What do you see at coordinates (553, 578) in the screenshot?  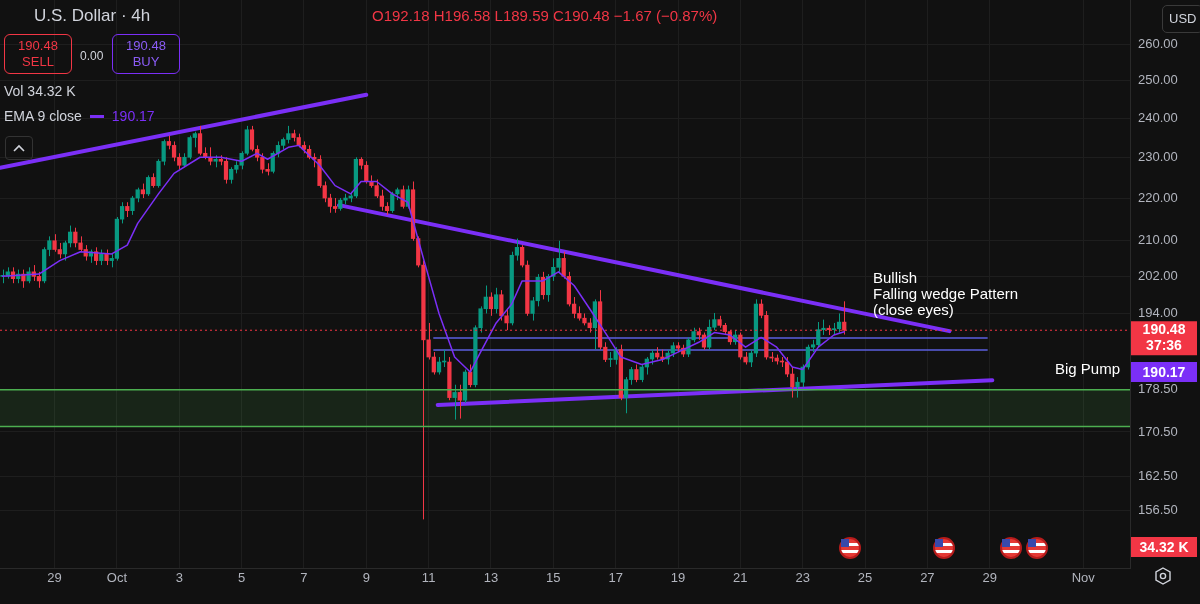 I see `x-tick-label: 15` at bounding box center [553, 578].